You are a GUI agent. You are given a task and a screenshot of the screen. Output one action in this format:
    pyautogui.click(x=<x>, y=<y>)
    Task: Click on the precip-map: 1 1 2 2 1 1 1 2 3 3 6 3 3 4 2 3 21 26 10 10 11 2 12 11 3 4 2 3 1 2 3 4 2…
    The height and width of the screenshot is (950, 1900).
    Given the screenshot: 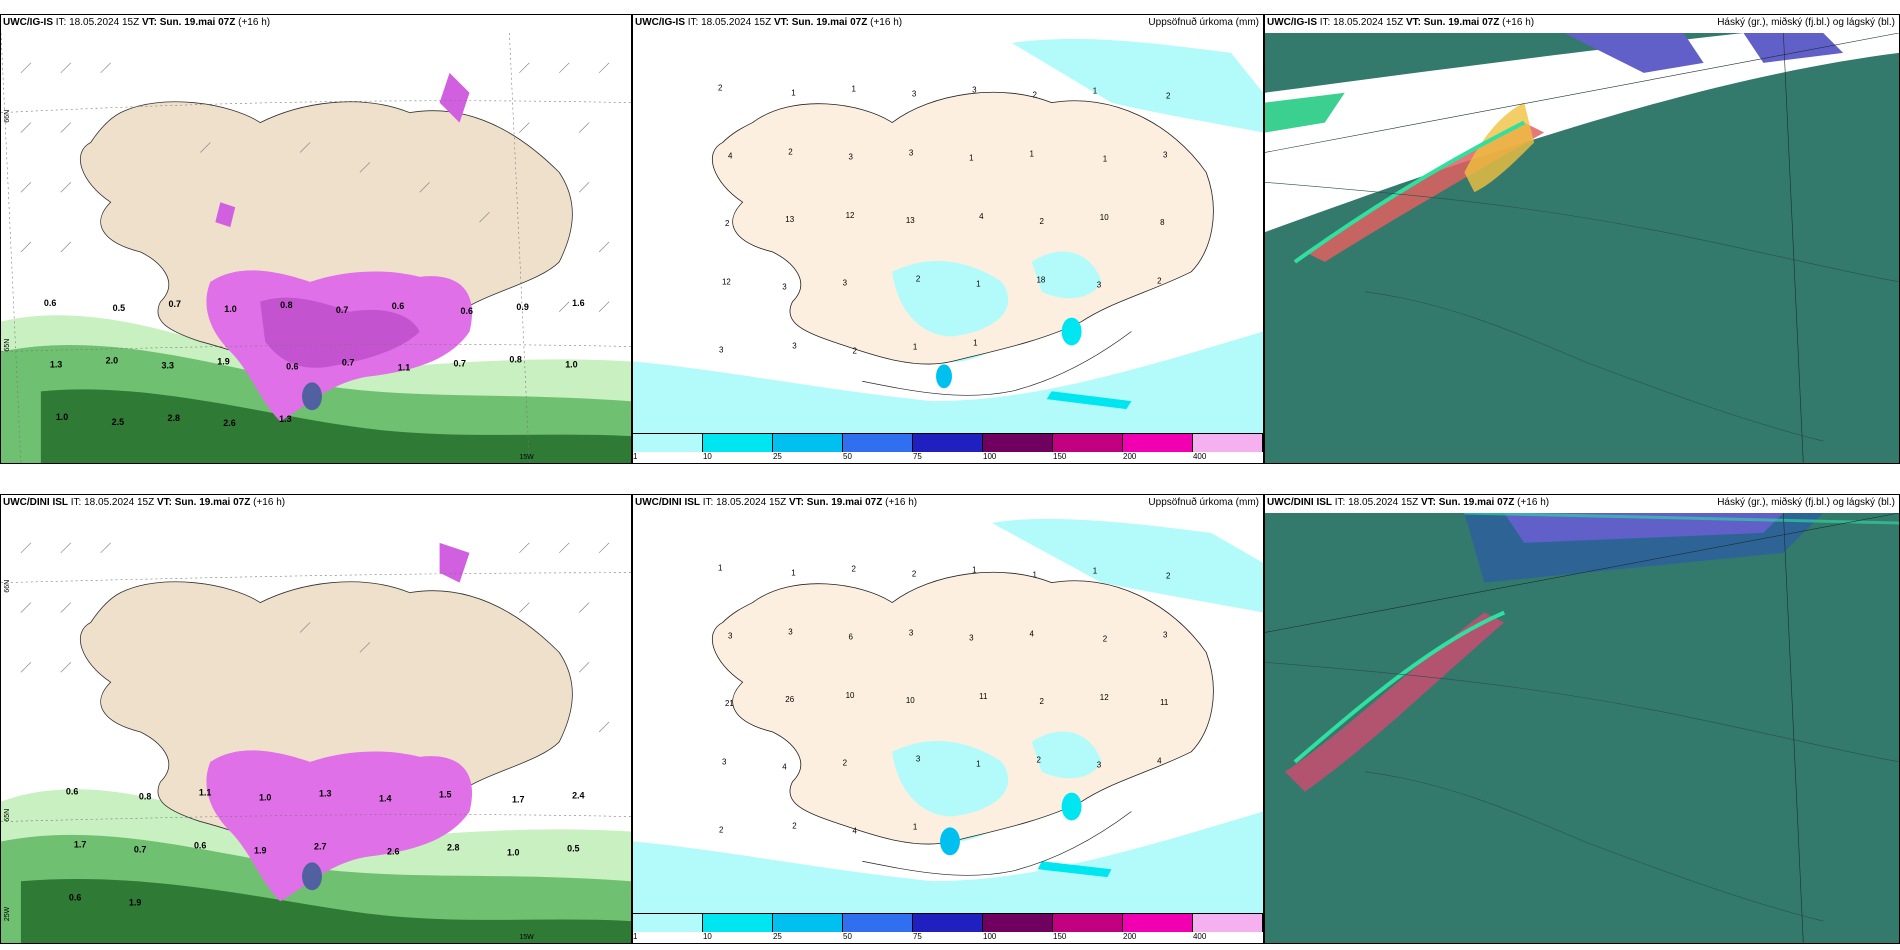 What is the action you would take?
    pyautogui.click(x=948, y=713)
    